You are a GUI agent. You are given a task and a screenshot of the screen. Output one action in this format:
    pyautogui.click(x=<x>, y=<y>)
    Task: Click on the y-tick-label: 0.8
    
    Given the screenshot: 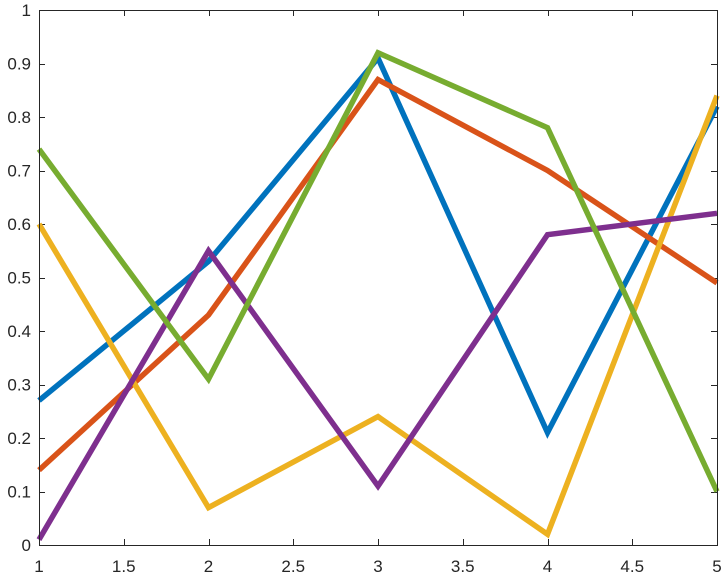 What is the action you would take?
    pyautogui.click(x=19, y=117)
    